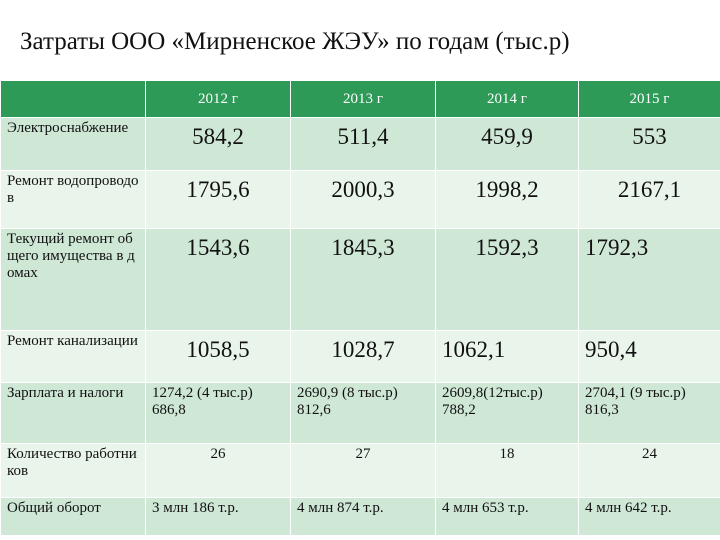 This screenshot has height=540, width=720. I want to click on row: Электроснабжение 584,2 511,4 459,9 553, so click(360, 144).